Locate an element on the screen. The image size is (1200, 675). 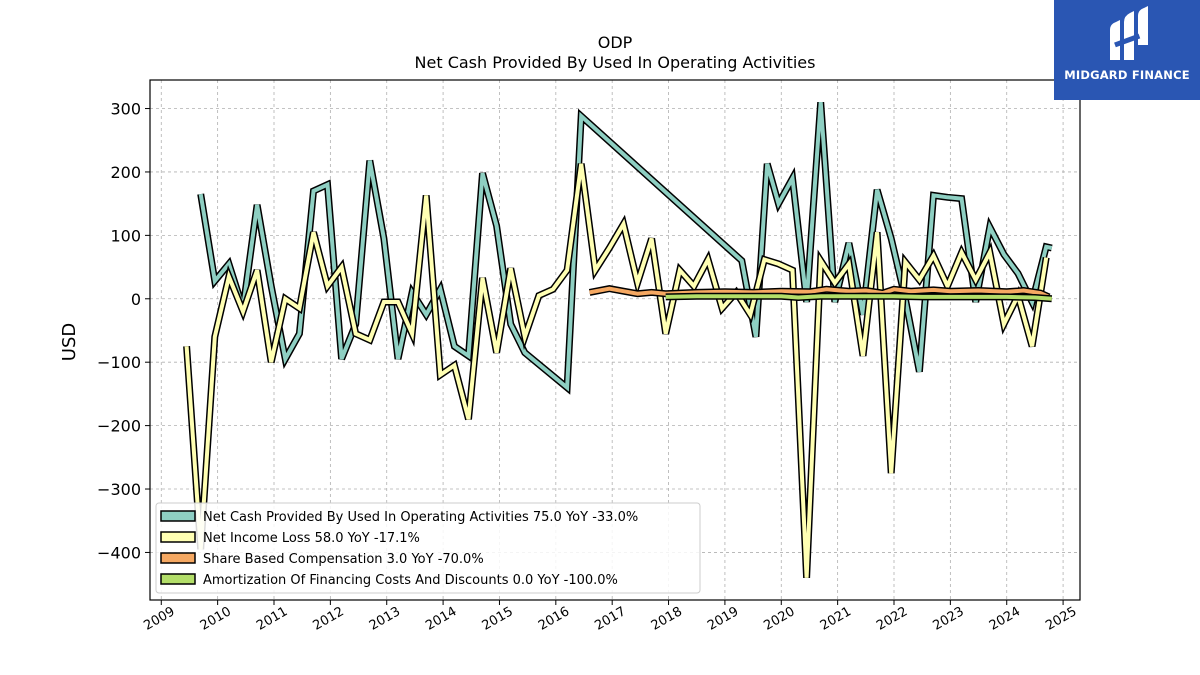
x-tick-label: 2011 is located at coordinates (272, 619).